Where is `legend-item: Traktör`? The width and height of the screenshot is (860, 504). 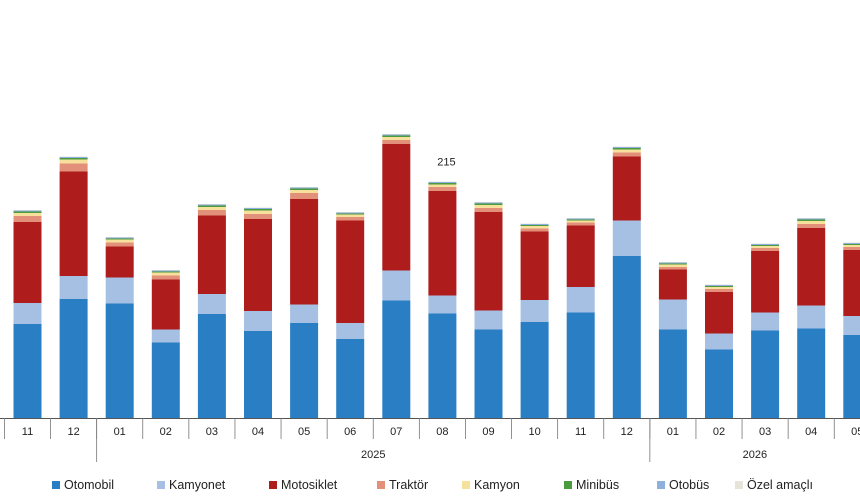 legend-item: Traktör is located at coordinates (402, 485).